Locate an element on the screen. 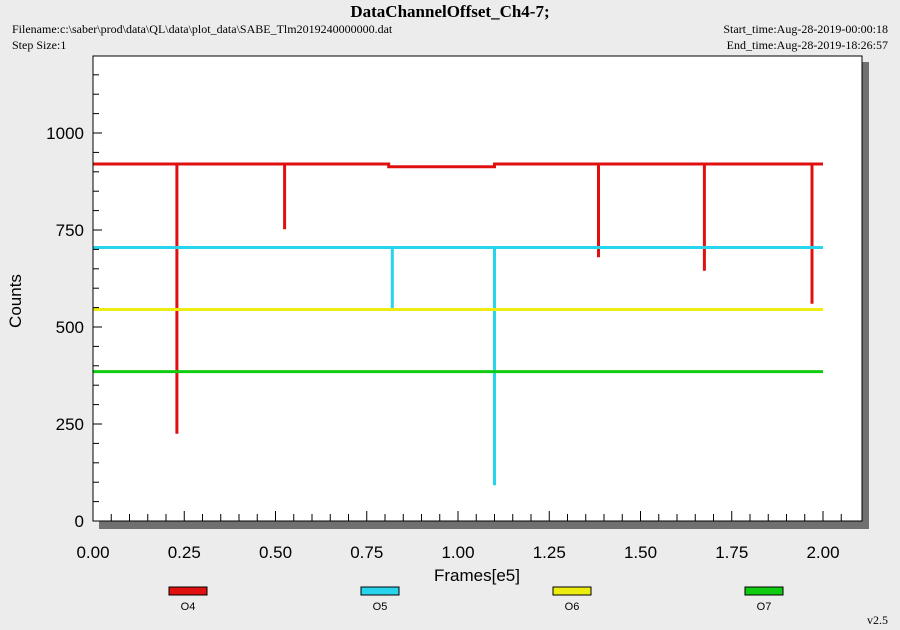  x-tick-label: 1.75 is located at coordinates (731, 552).